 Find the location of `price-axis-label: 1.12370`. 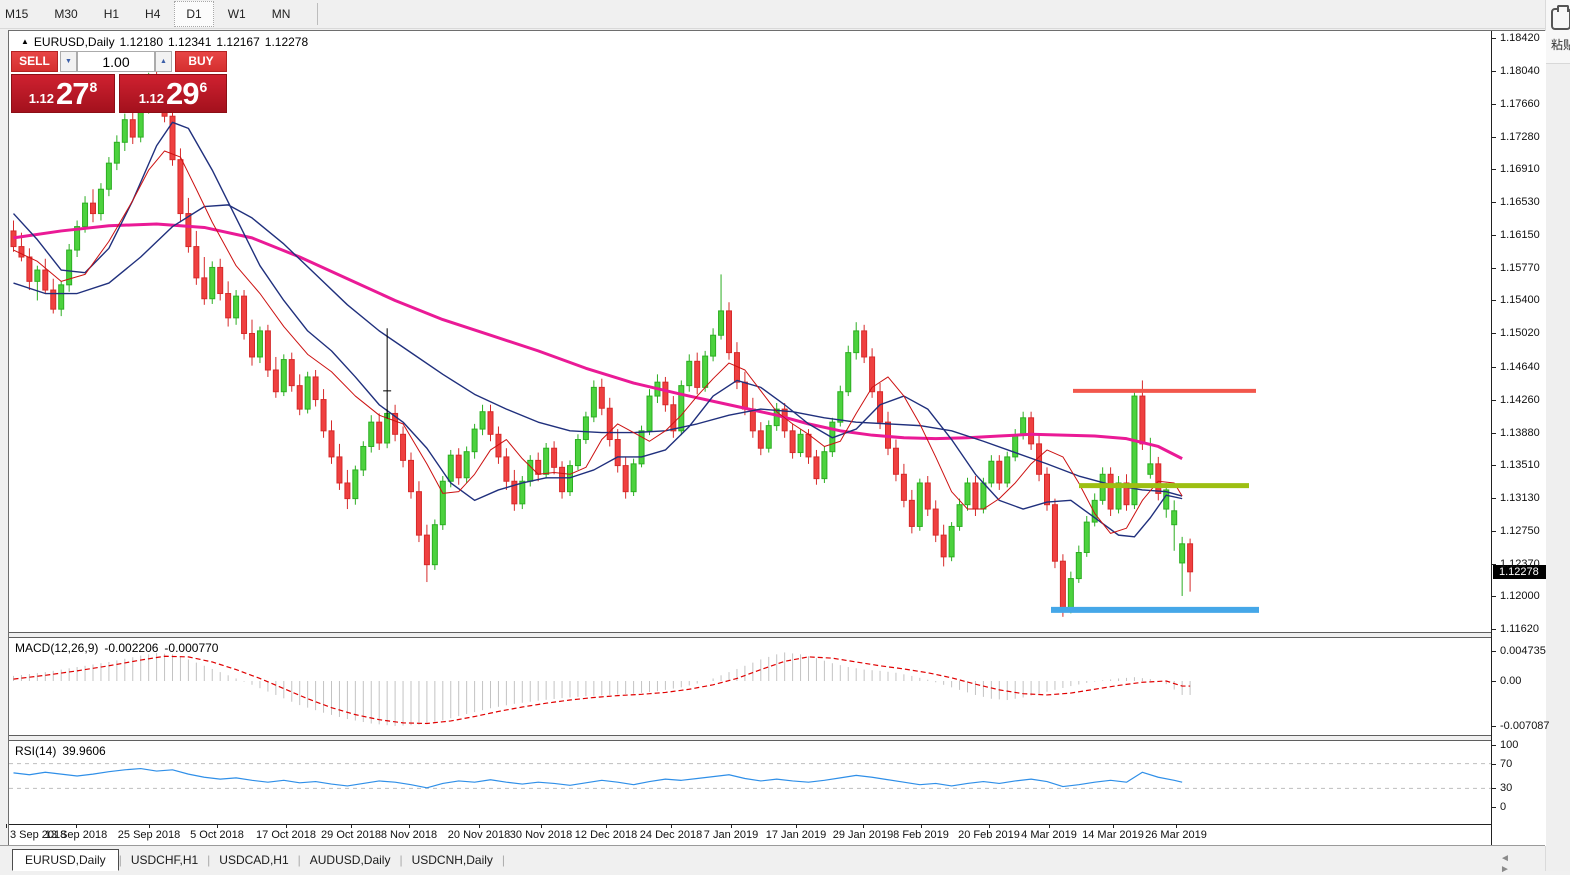

price-axis-label: 1.12370 is located at coordinates (1520, 563).